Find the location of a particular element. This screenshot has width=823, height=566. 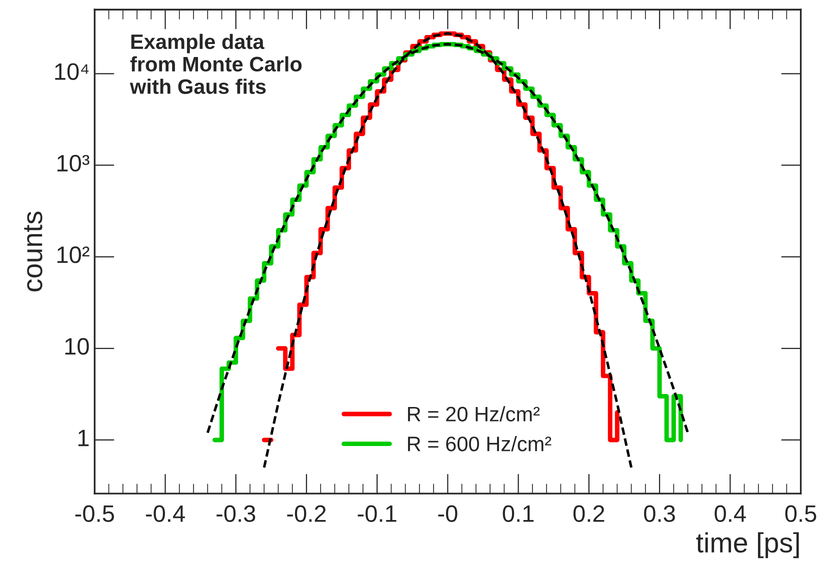

x-tick-label: -0 is located at coordinates (448, 513).